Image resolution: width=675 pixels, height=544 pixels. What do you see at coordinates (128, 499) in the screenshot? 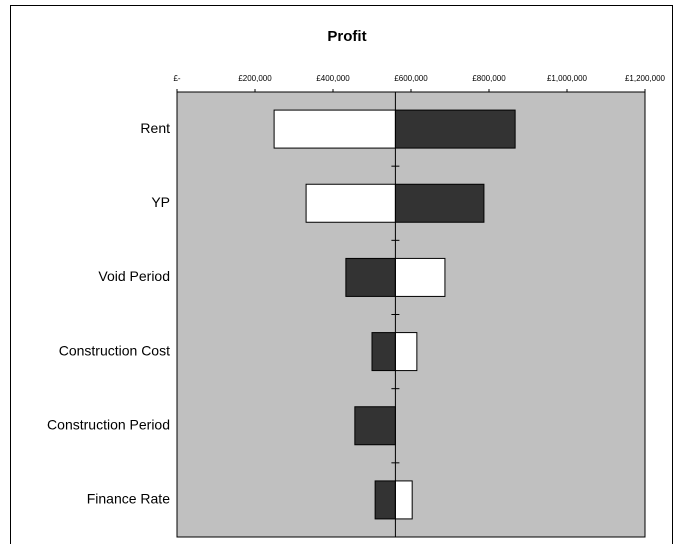
I see `category-label: Finance Rate` at bounding box center [128, 499].